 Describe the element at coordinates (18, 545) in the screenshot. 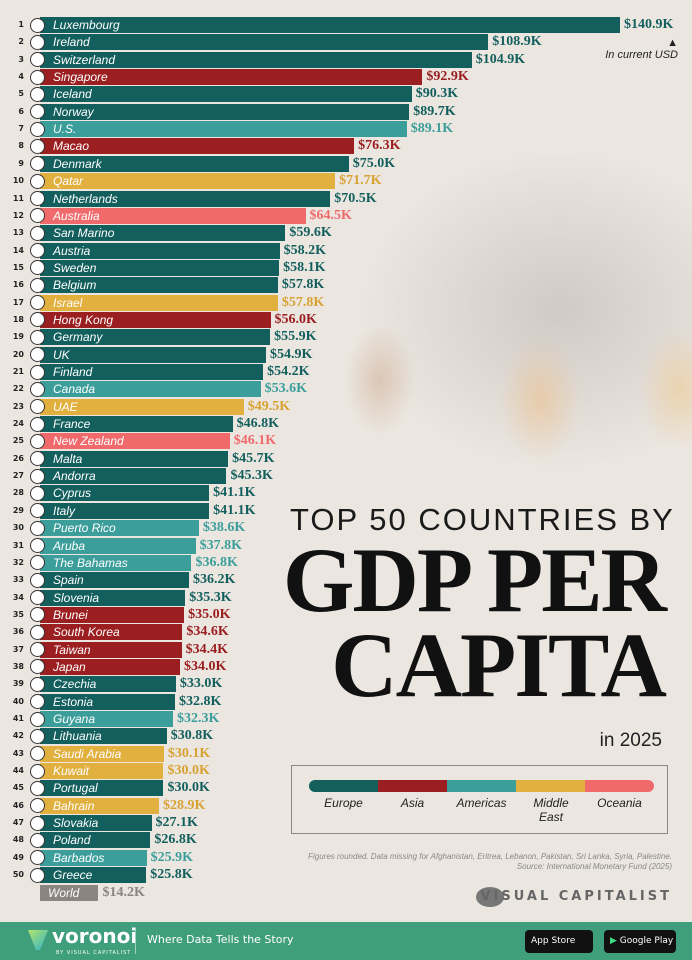

I see `rank-label: 31` at that location.